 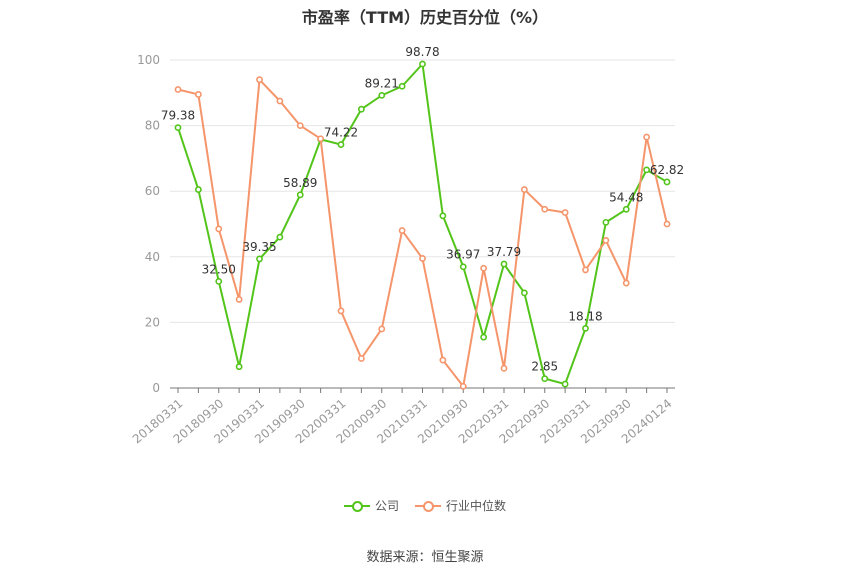 I want to click on y-tick-label: 100, so click(x=148, y=60).